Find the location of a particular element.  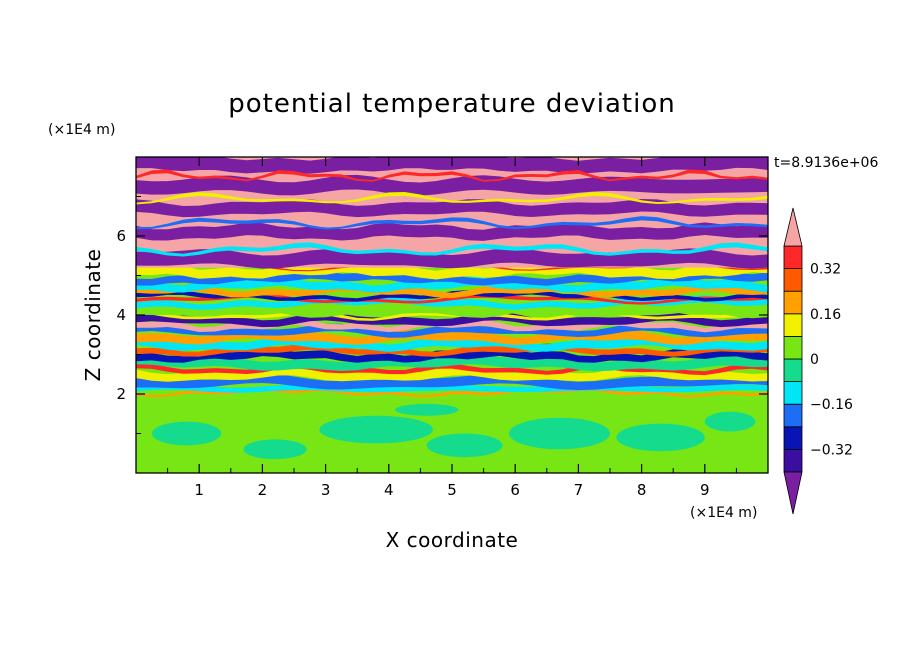

x-tick-label: 7 is located at coordinates (579, 490).